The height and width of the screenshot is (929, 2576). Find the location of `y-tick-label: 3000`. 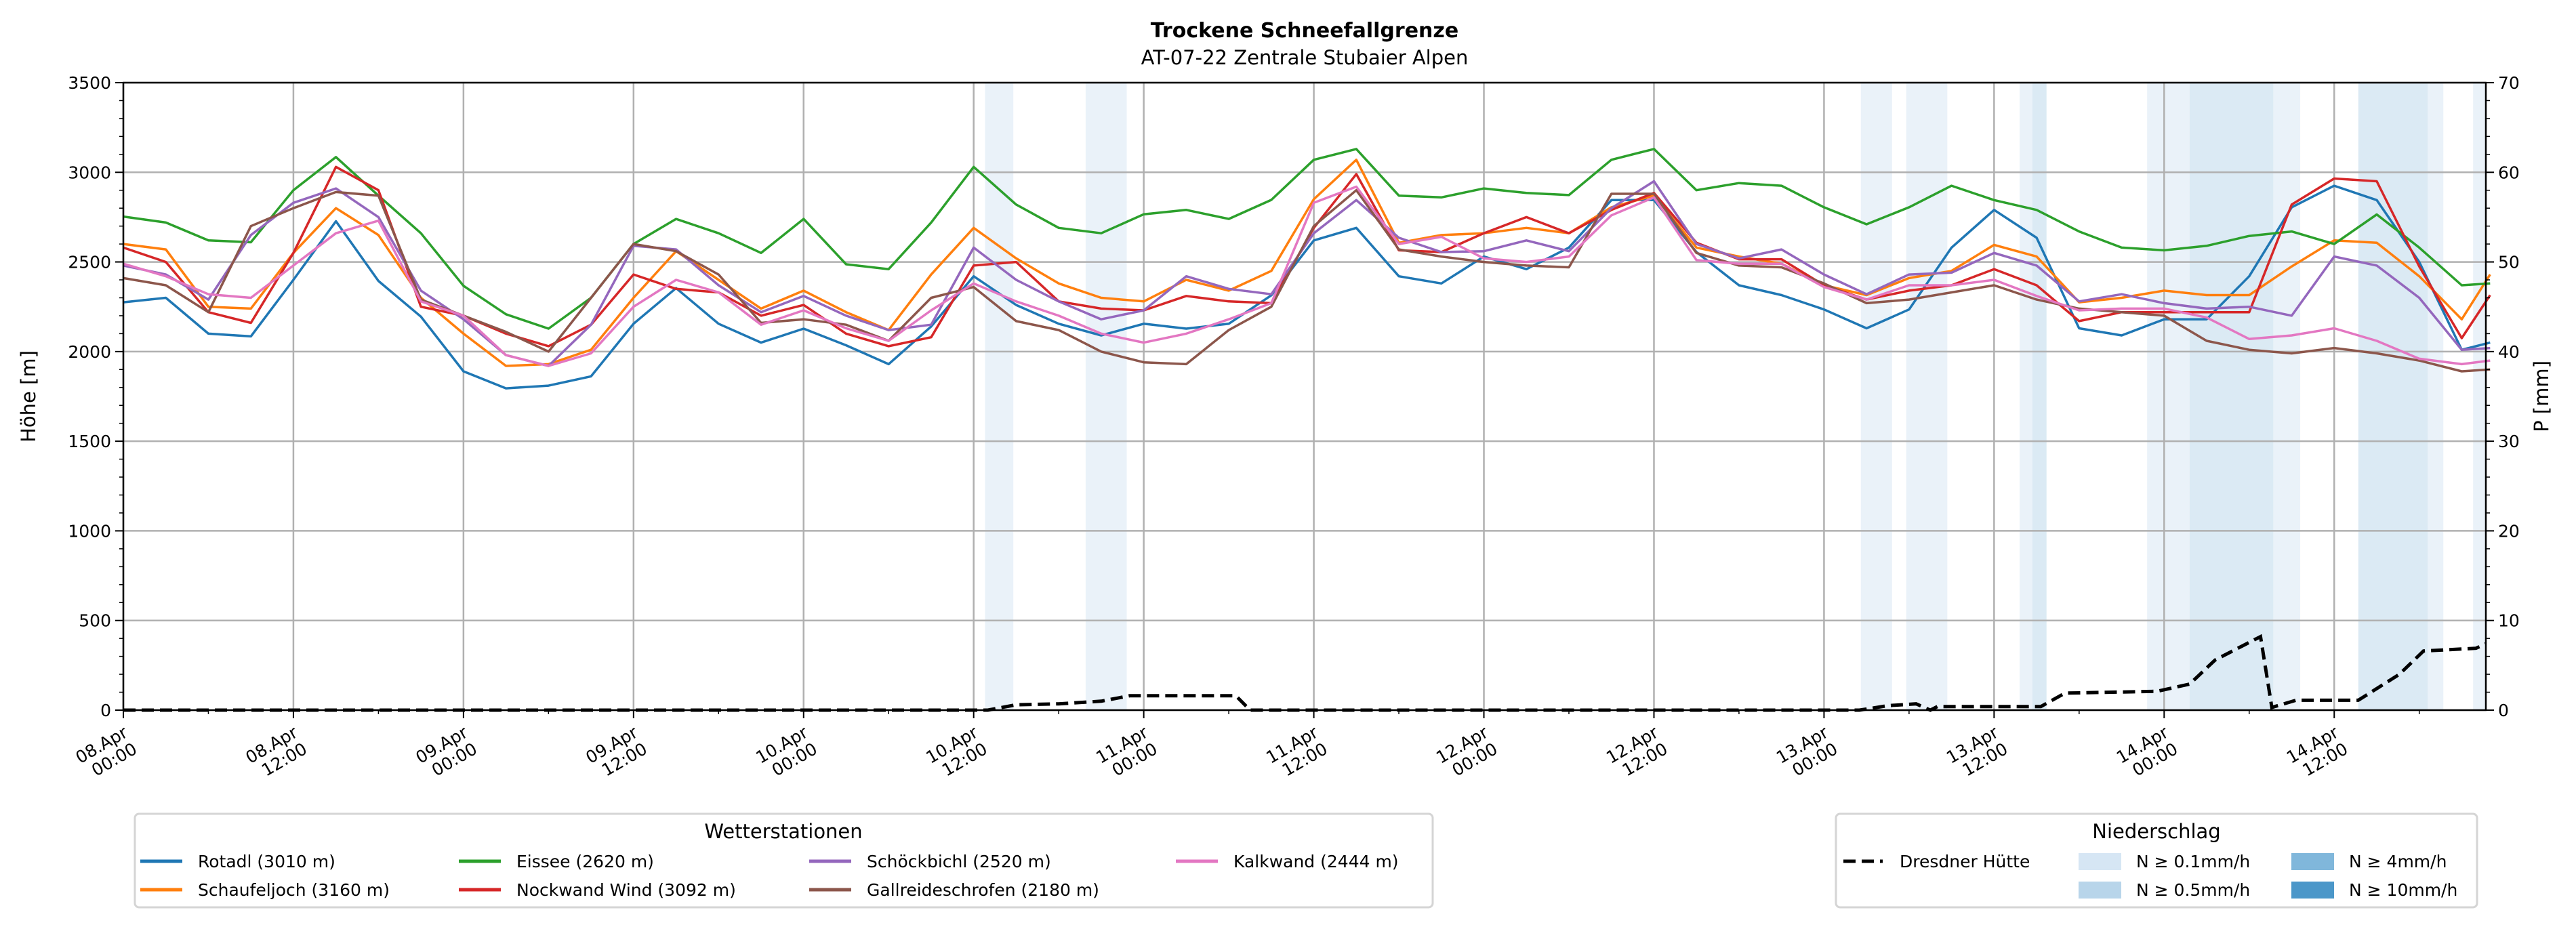

y-tick-label: 3000 is located at coordinates (90, 172).